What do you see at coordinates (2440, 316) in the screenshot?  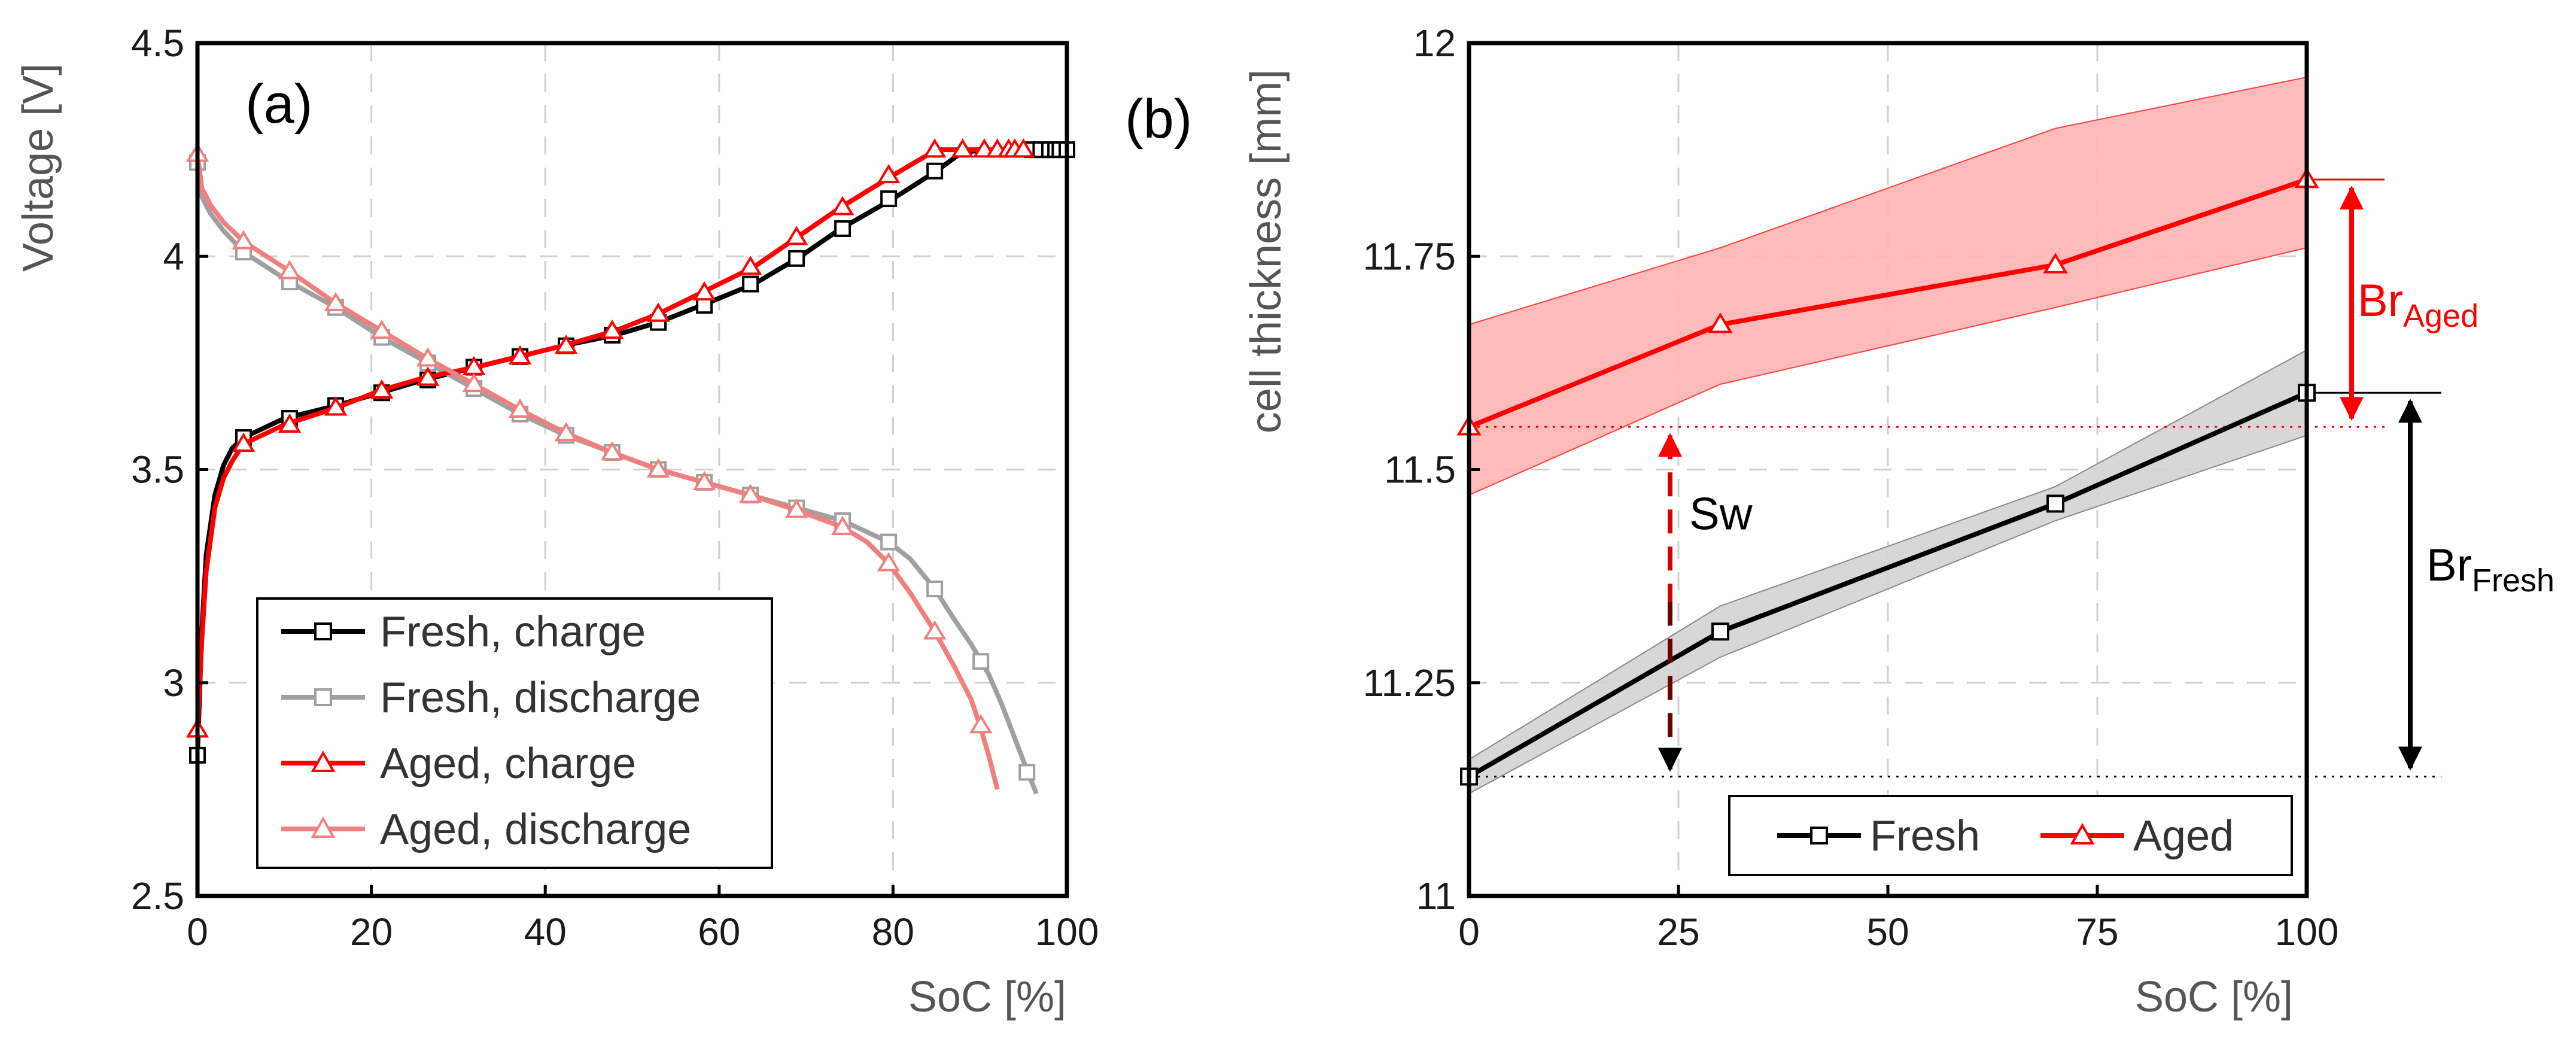 I see `breathing-aged-subscript: Aged` at bounding box center [2440, 316].